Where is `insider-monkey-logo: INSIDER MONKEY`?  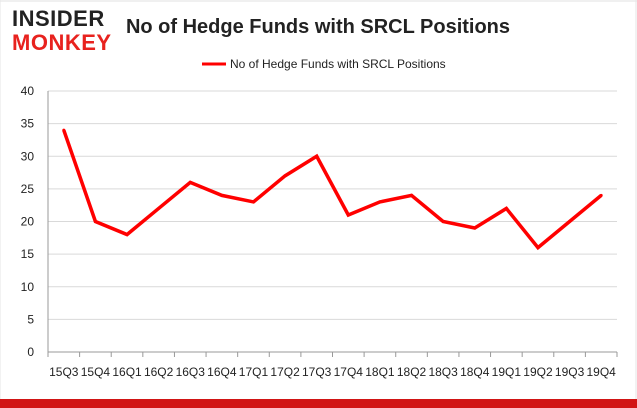 insider-monkey-logo: INSIDER MONKEY is located at coordinates (62, 30).